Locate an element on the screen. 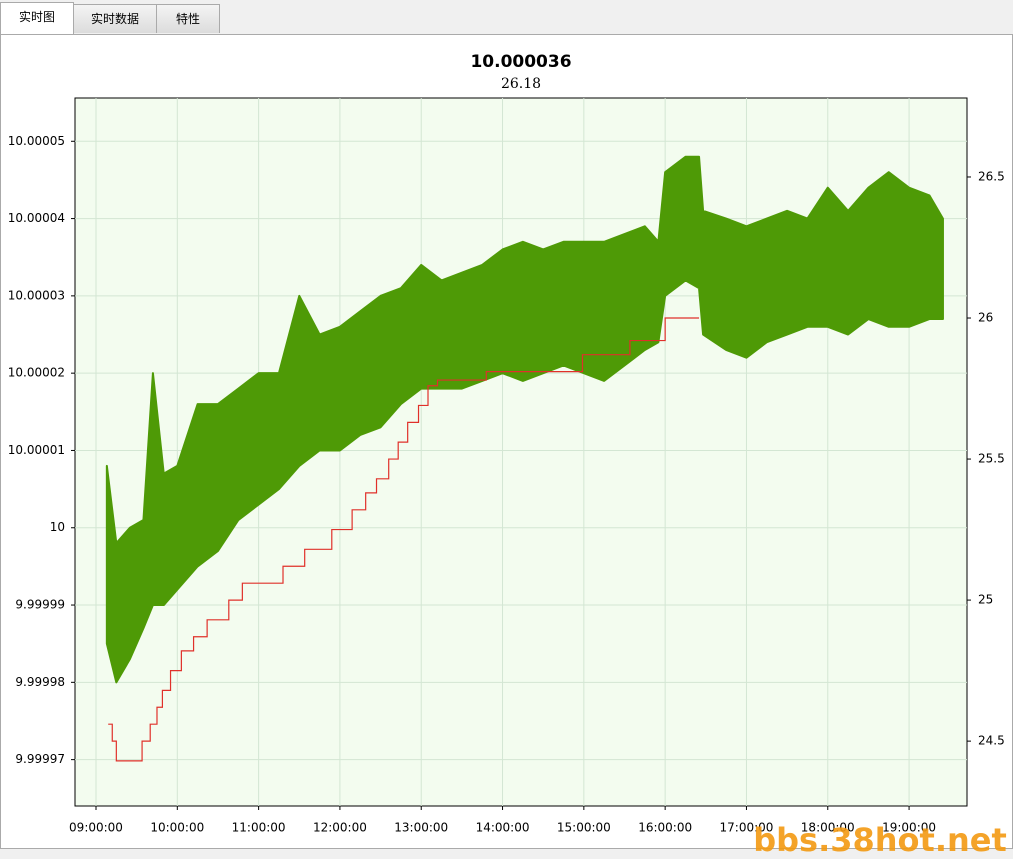  x-tick-label: 13:00:00 is located at coordinates (421, 828).